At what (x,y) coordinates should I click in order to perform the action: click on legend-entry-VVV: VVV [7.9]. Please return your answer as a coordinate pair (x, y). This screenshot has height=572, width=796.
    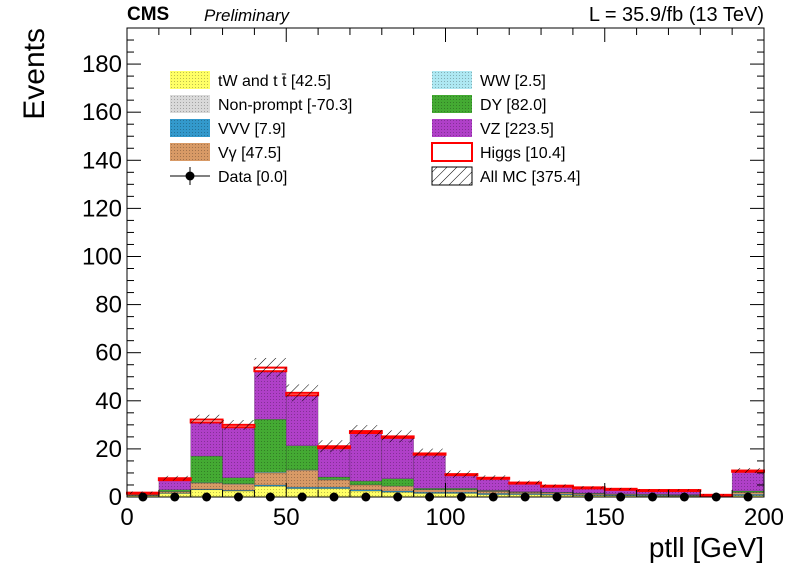
    Looking at the image, I should click on (228, 128).